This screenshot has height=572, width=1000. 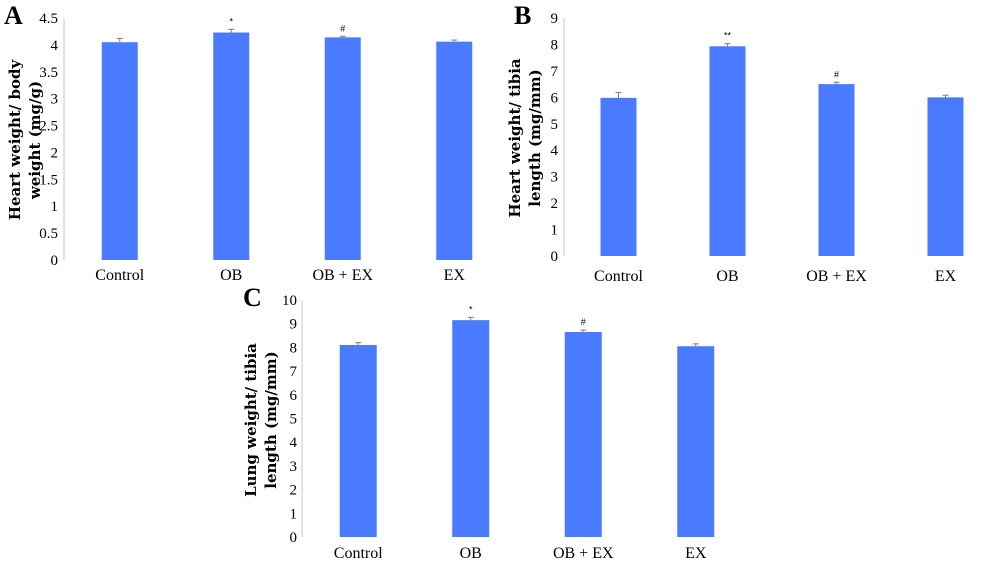 What do you see at coordinates (48, 19) in the screenshot?
I see `y-tick-label: 4.5` at bounding box center [48, 19].